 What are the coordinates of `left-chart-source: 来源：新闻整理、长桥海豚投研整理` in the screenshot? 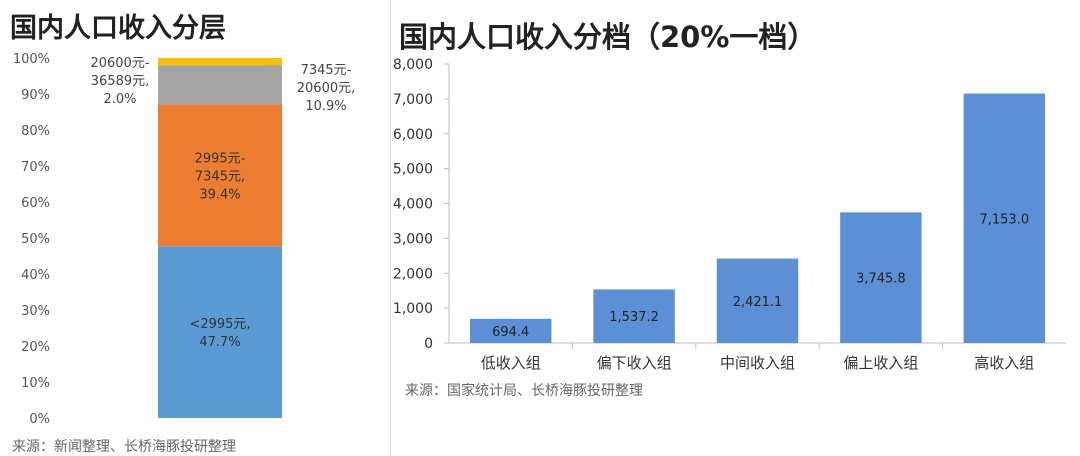 It's located at (124, 447).